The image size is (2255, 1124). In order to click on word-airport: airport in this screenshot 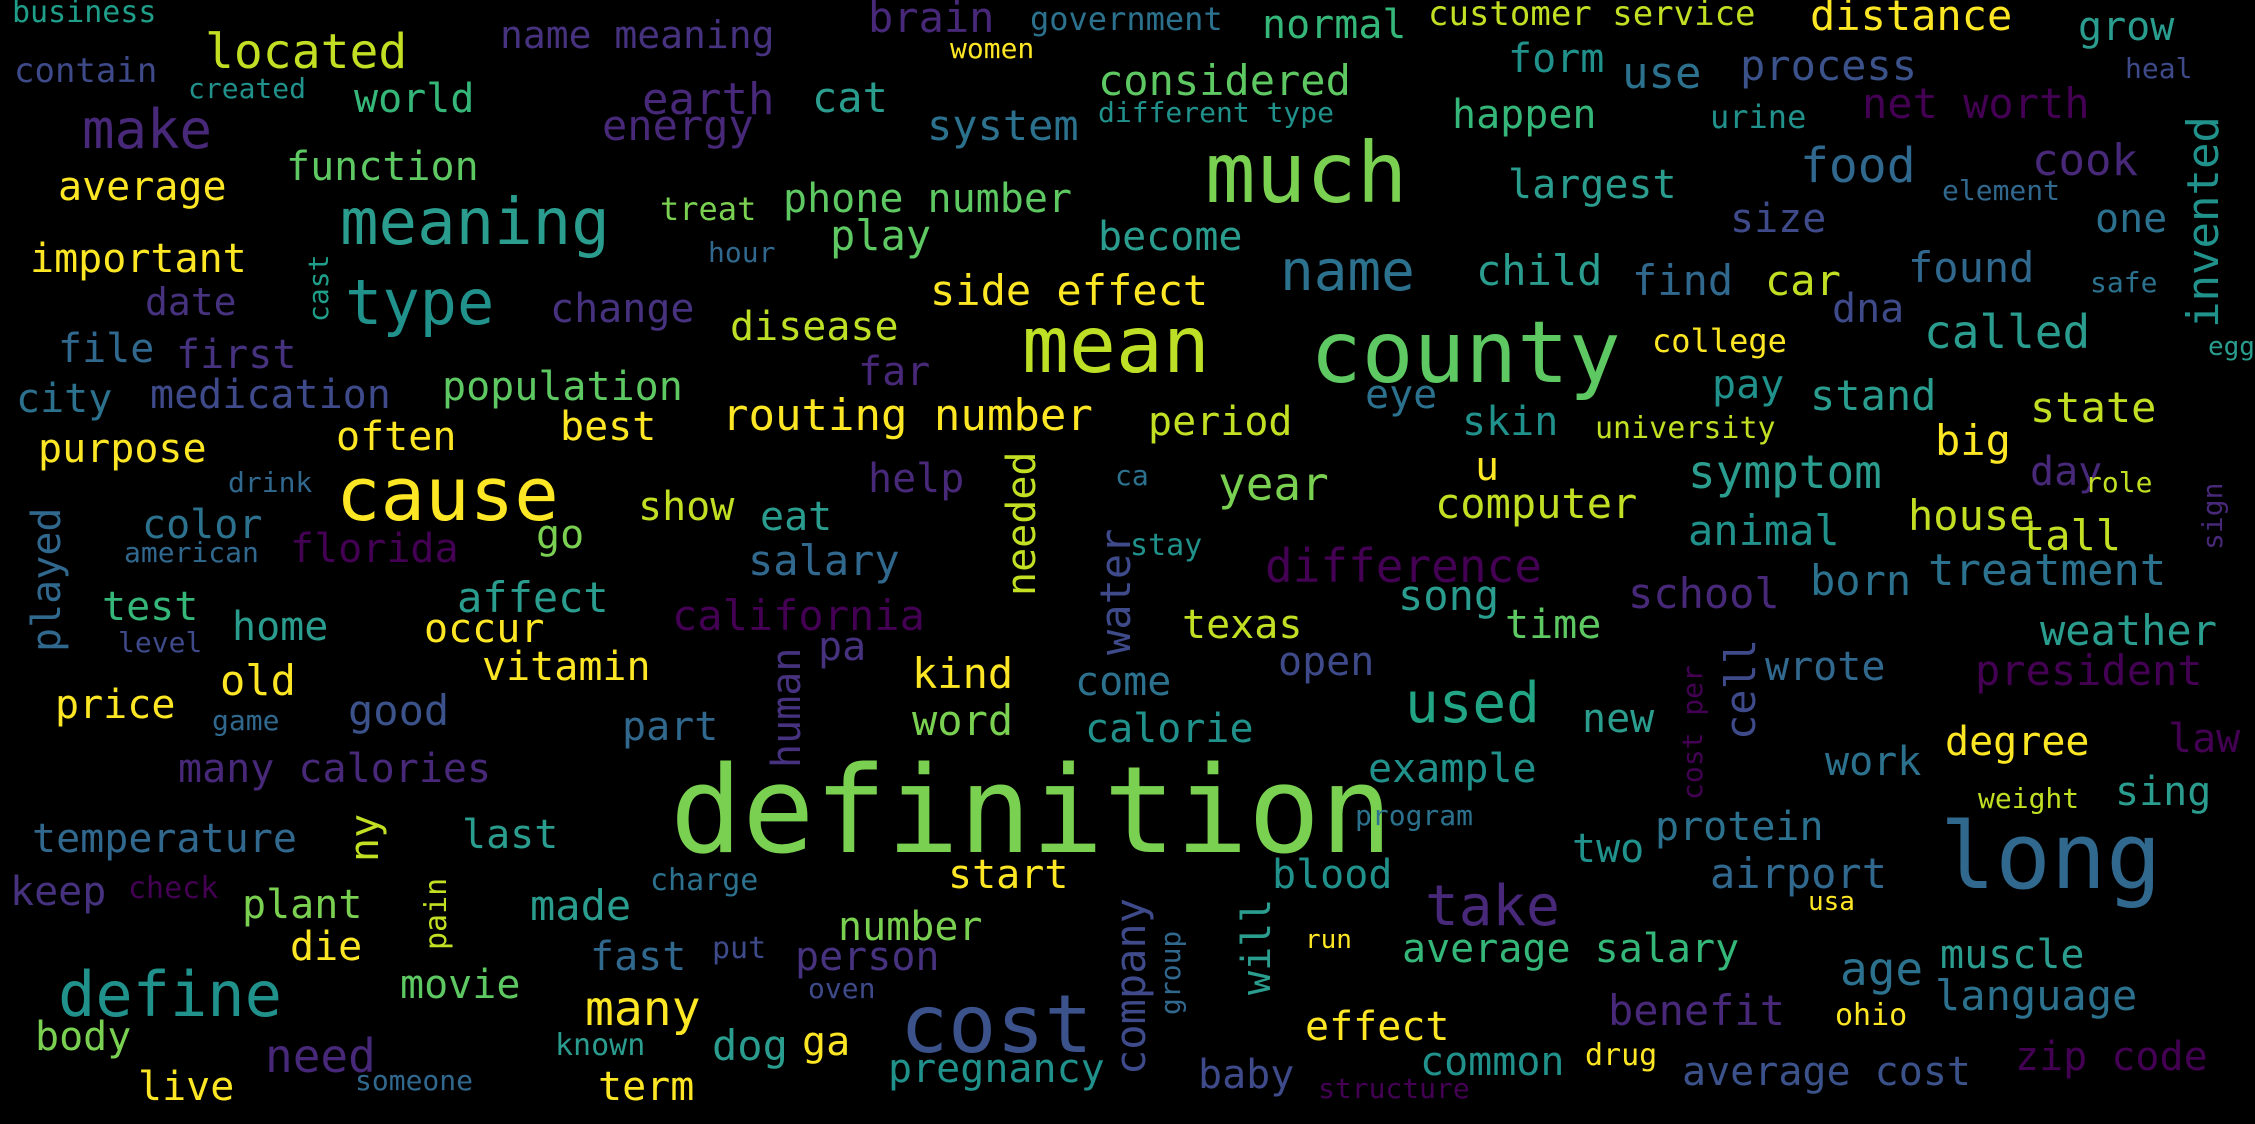, I will do `click(1798, 873)`.